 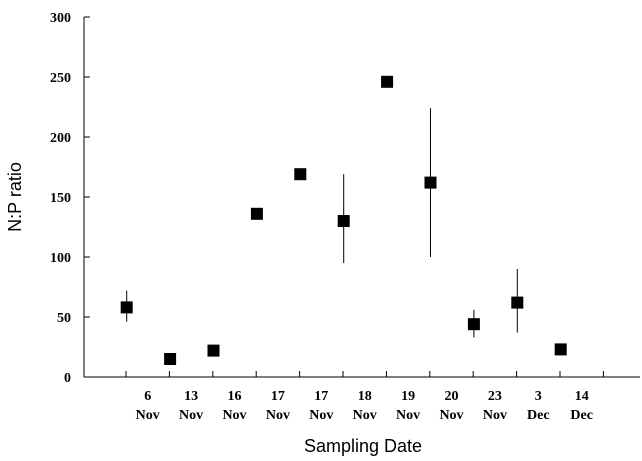 I want to click on y-tick-label: 100, so click(x=60, y=258).